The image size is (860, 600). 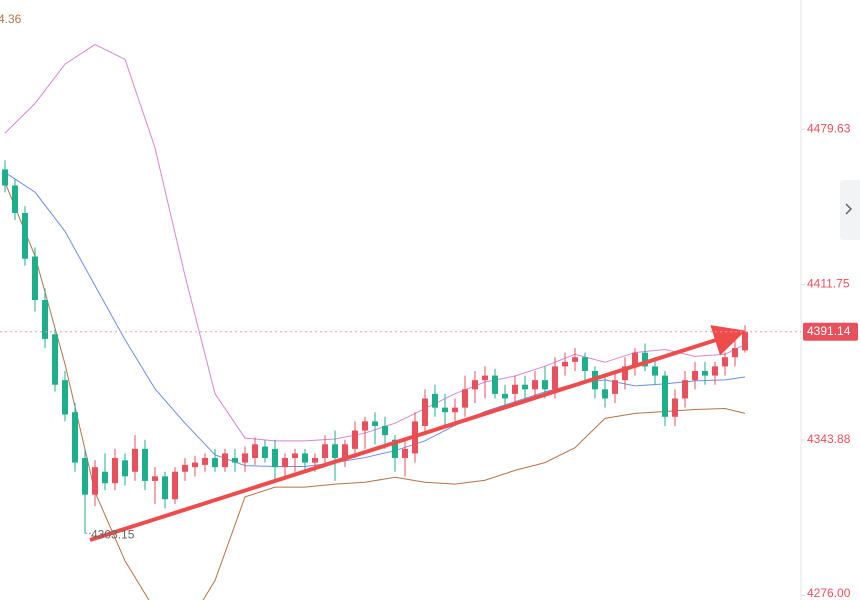 I want to click on y-tick-label: 4276.00, so click(x=829, y=593).